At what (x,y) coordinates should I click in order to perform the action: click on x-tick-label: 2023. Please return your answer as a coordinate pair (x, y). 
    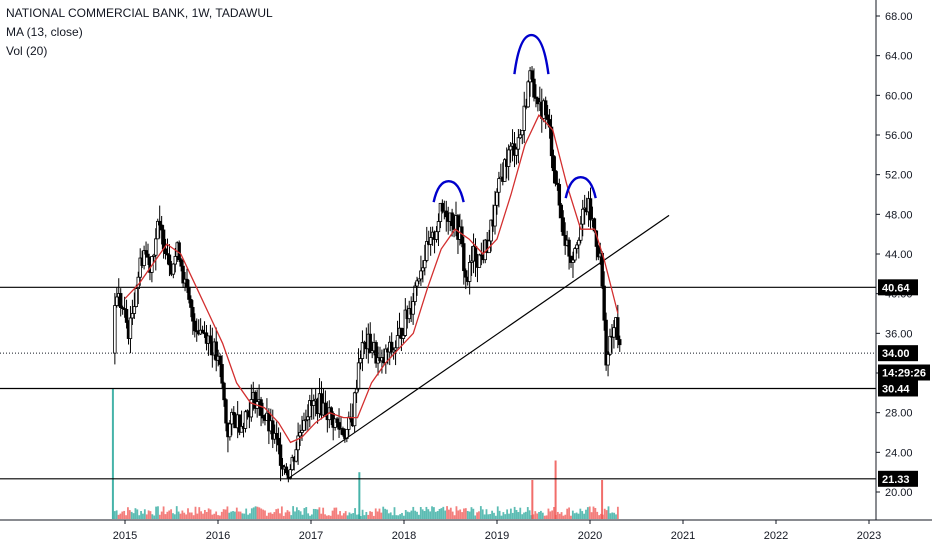
    Looking at the image, I should click on (869, 536).